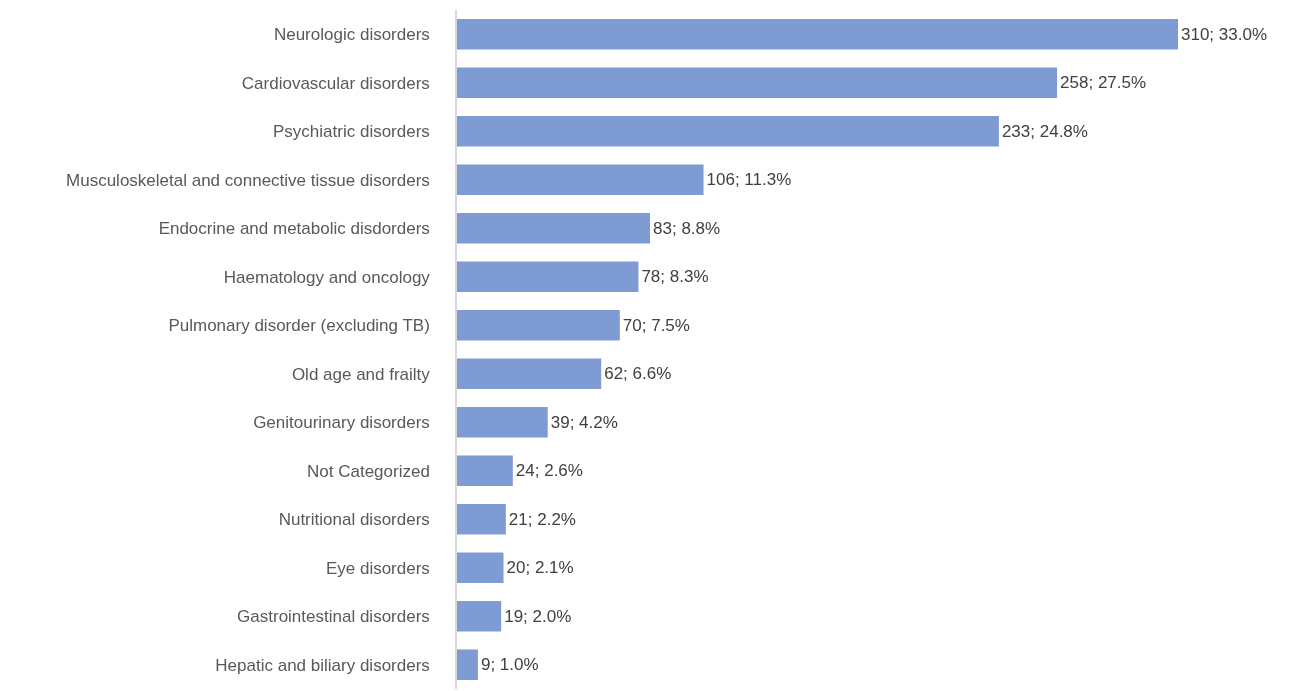 The image size is (1292, 691). What do you see at coordinates (351, 35) in the screenshot?
I see `y-tick-label: Neurologic disorders` at bounding box center [351, 35].